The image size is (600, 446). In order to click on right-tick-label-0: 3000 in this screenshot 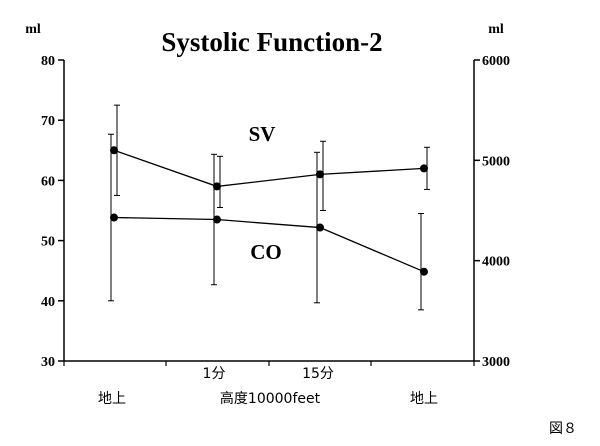, I will do `click(496, 362)`.